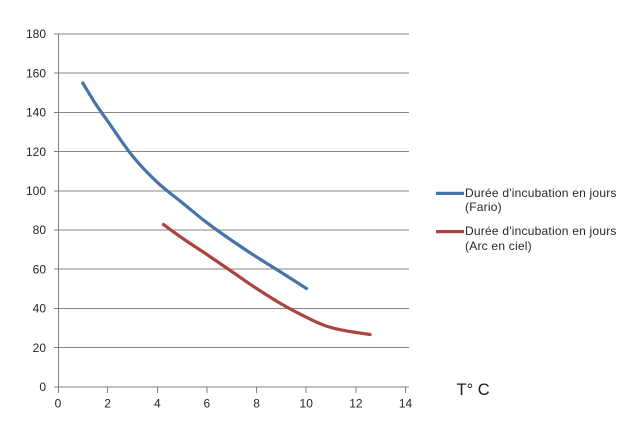  I want to click on svg-text: 160, so click(36, 73).